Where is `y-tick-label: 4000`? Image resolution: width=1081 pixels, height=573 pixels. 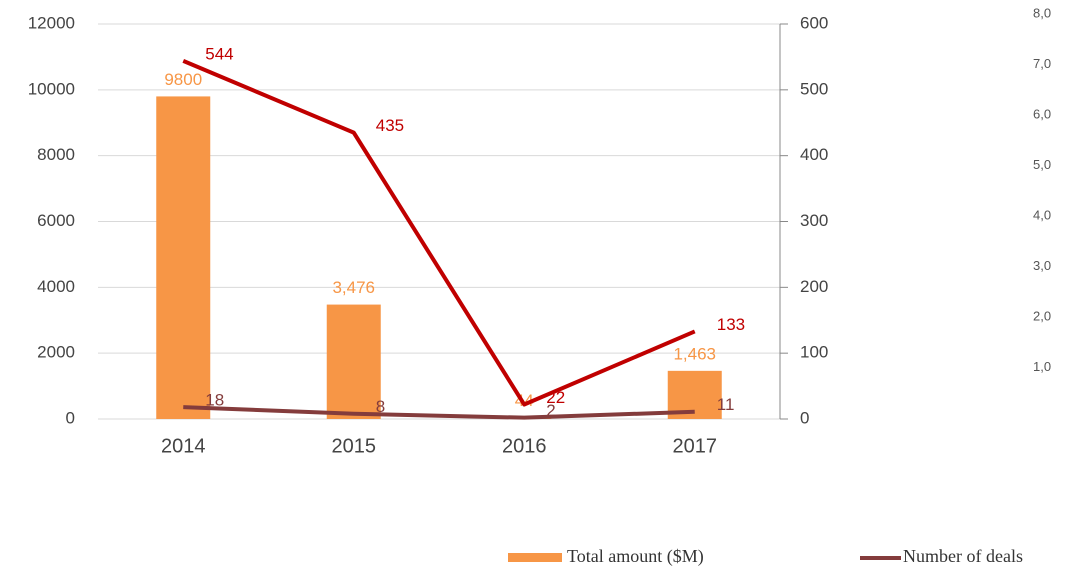 y-tick-label: 4000 is located at coordinates (56, 286).